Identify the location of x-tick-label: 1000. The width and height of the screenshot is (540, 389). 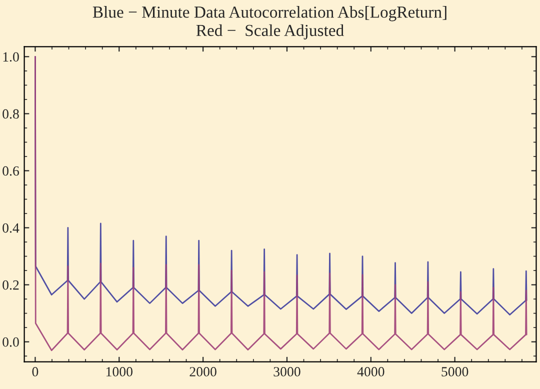
(119, 371).